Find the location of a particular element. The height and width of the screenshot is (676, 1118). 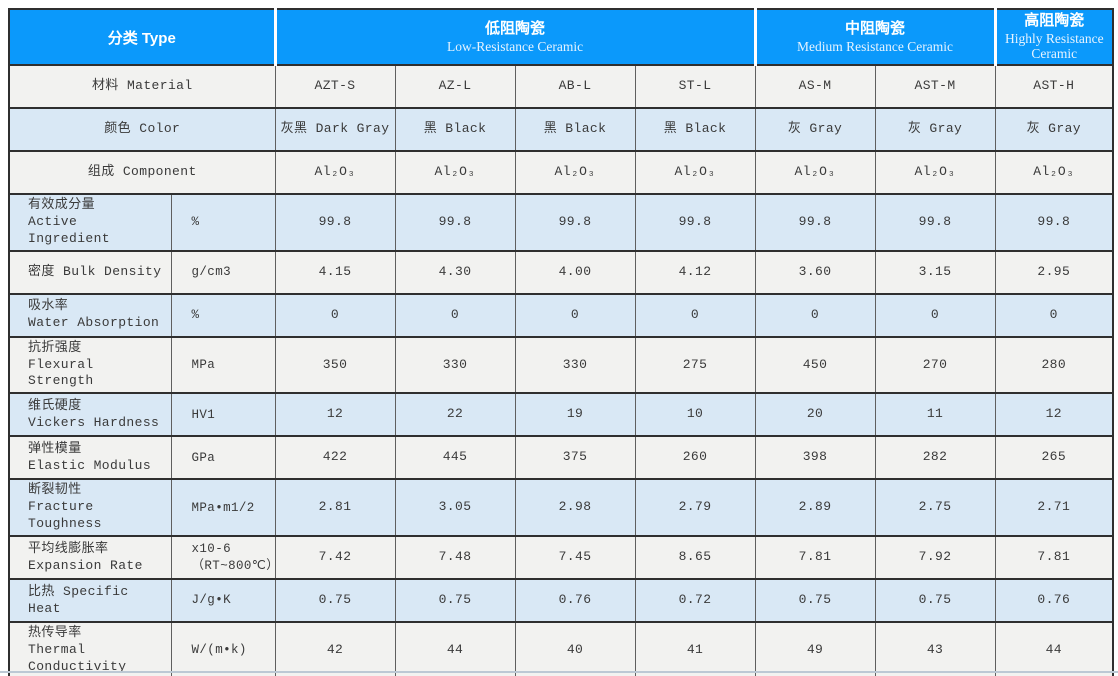

cell-value: 7.45 is located at coordinates (575, 558).